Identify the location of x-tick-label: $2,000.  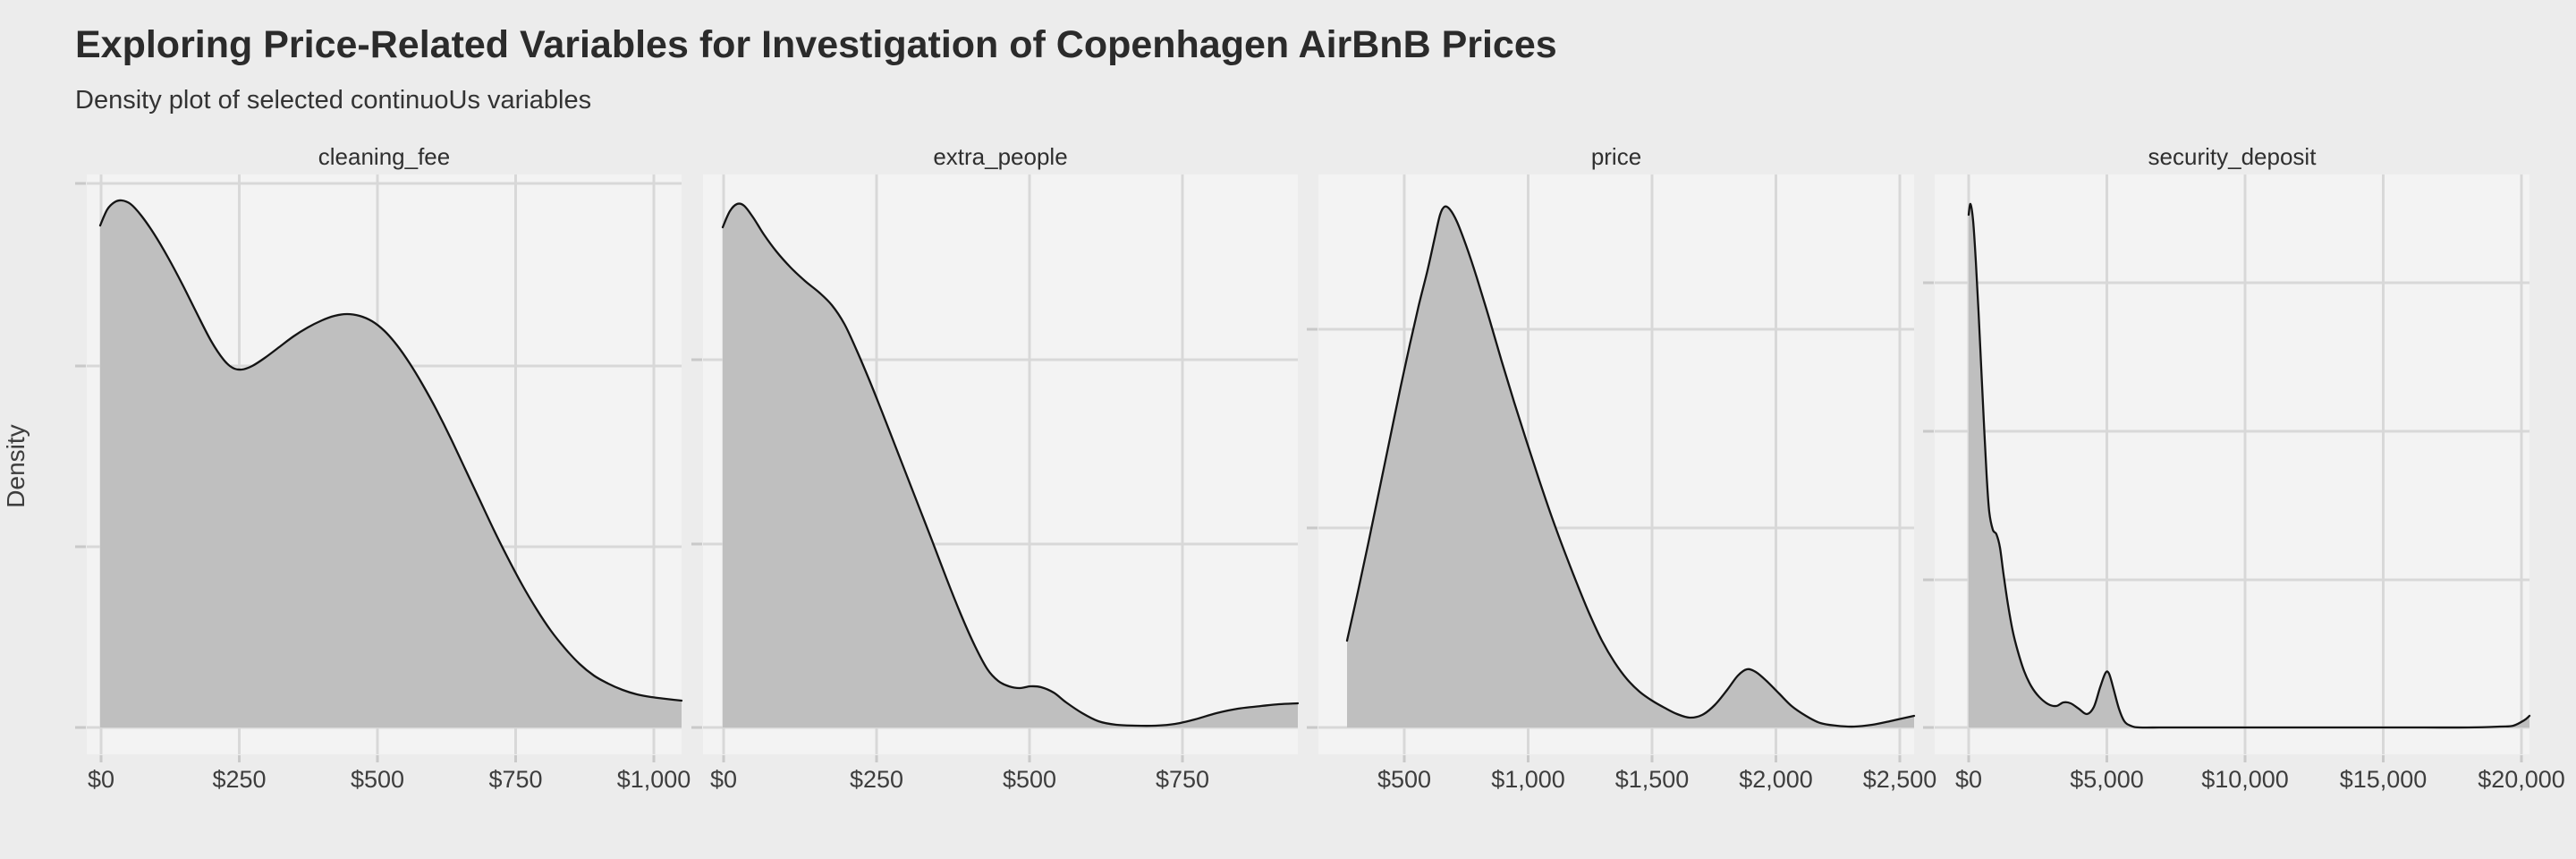
(1776, 779).